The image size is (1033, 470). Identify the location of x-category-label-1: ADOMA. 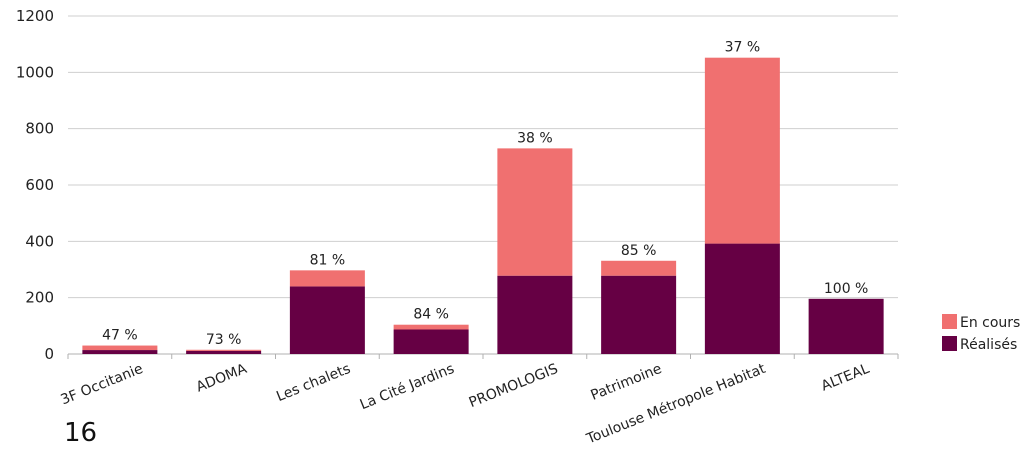
(222, 378).